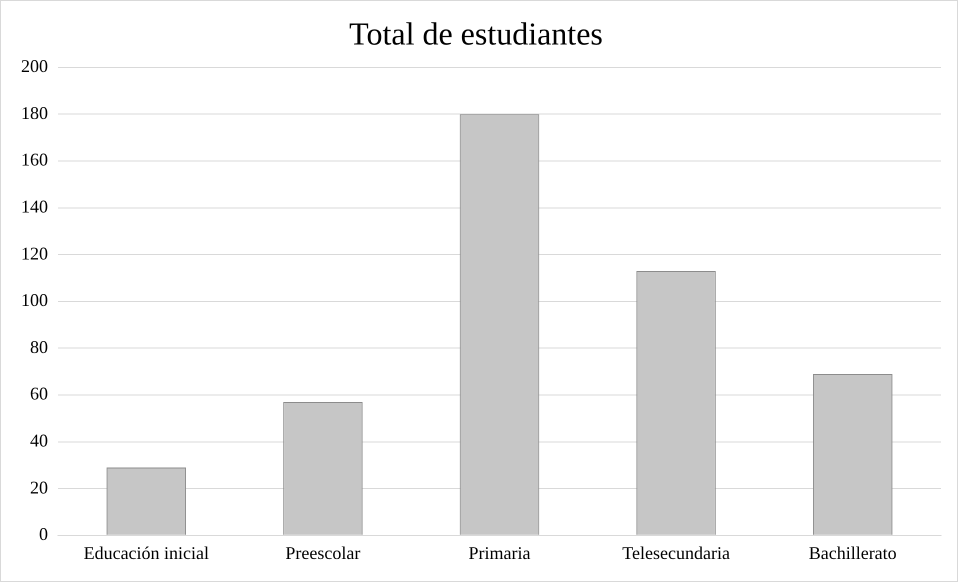 The image size is (958, 582). Describe the element at coordinates (34, 206) in the screenshot. I see `y-tick-label: 140` at that location.